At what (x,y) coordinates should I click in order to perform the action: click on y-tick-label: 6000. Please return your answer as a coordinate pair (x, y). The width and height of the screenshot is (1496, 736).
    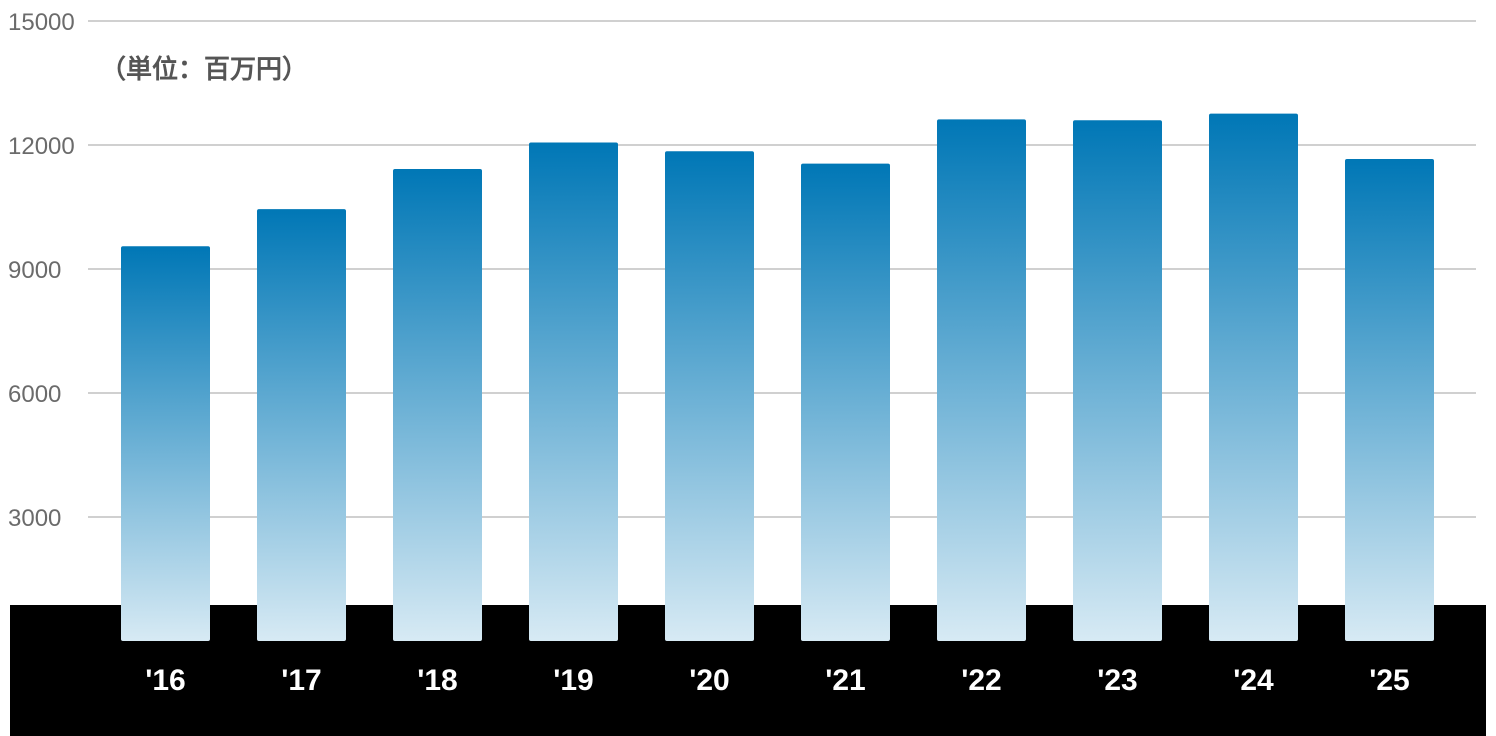
    Looking at the image, I should click on (34, 394).